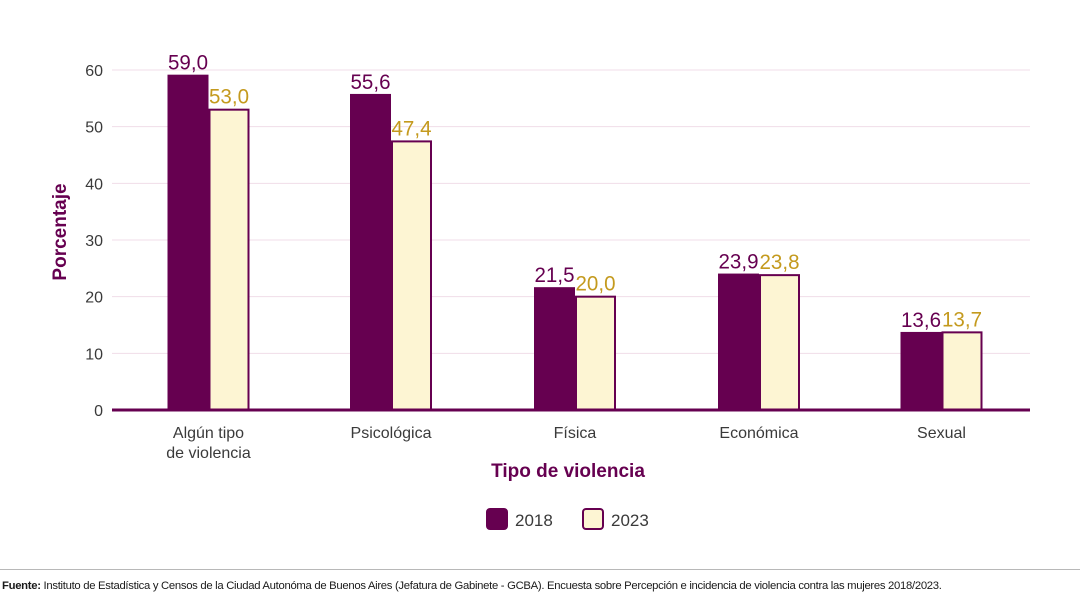 Image resolution: width=1080 pixels, height=601 pixels. Describe the element at coordinates (962, 319) in the screenshot. I see `data-label: 13,7` at that location.